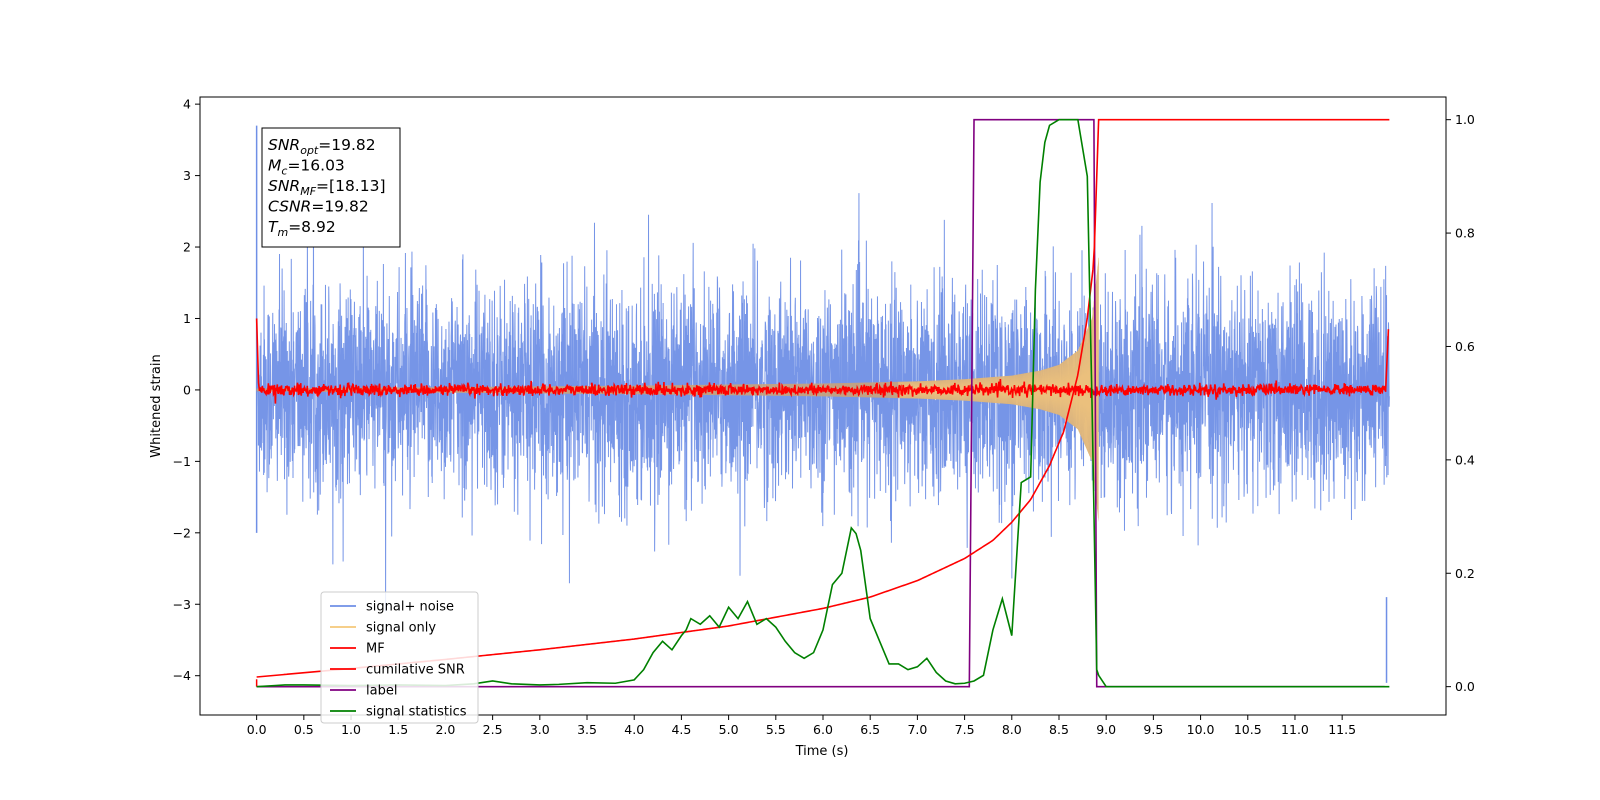 The height and width of the screenshot is (800, 1600). What do you see at coordinates (375, 649) in the screenshot?
I see `legend-label: MF` at bounding box center [375, 649].